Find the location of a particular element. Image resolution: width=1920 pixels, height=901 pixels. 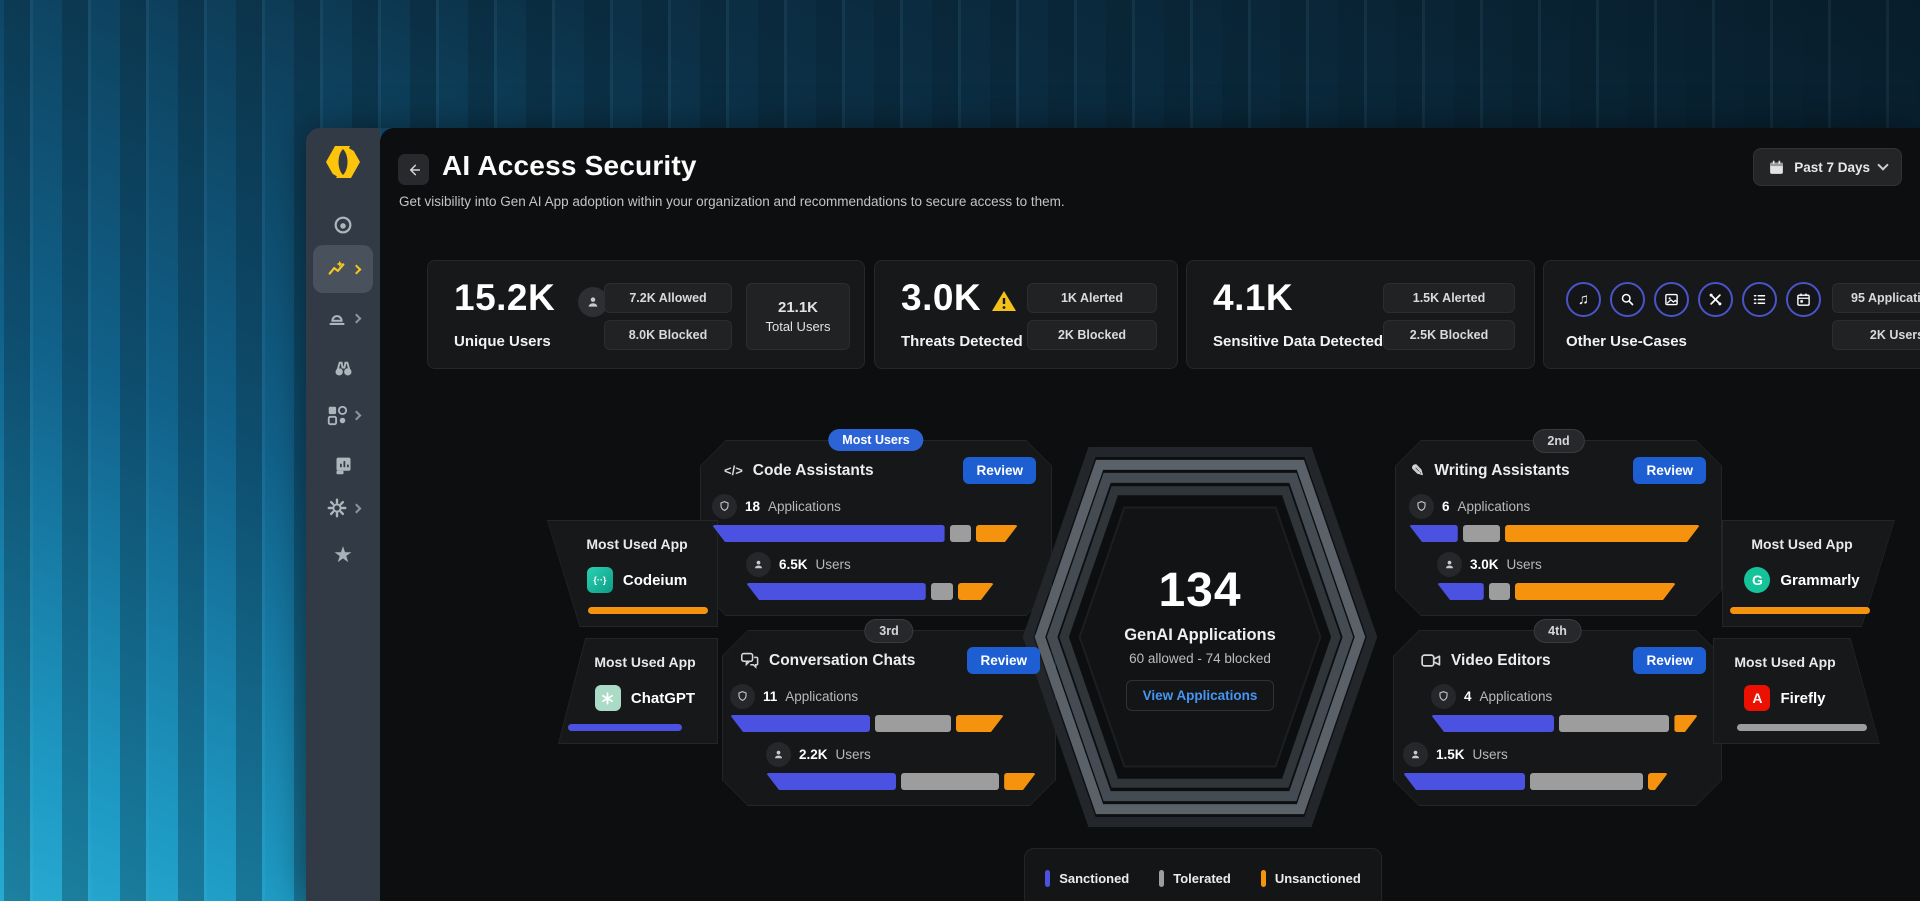

legend-item-tolerated: Tolerated is located at coordinates (1195, 878).